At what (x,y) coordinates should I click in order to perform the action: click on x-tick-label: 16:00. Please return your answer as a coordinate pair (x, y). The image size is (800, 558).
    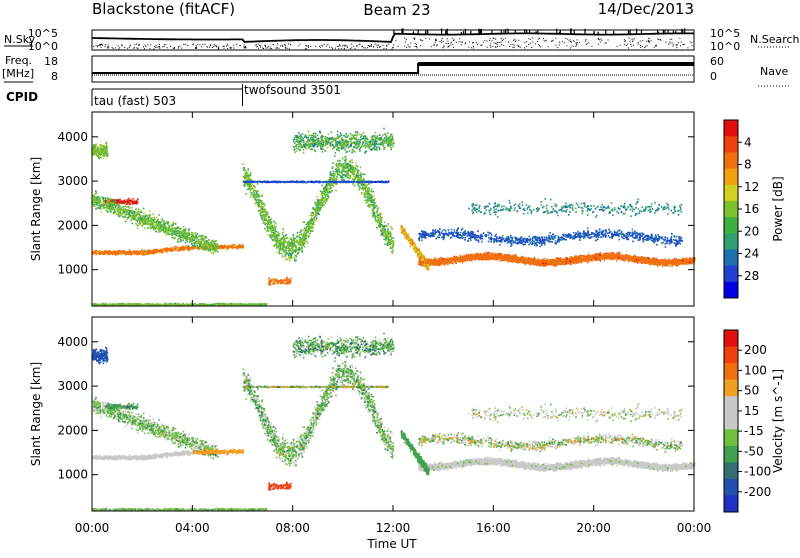
    Looking at the image, I should click on (493, 528).